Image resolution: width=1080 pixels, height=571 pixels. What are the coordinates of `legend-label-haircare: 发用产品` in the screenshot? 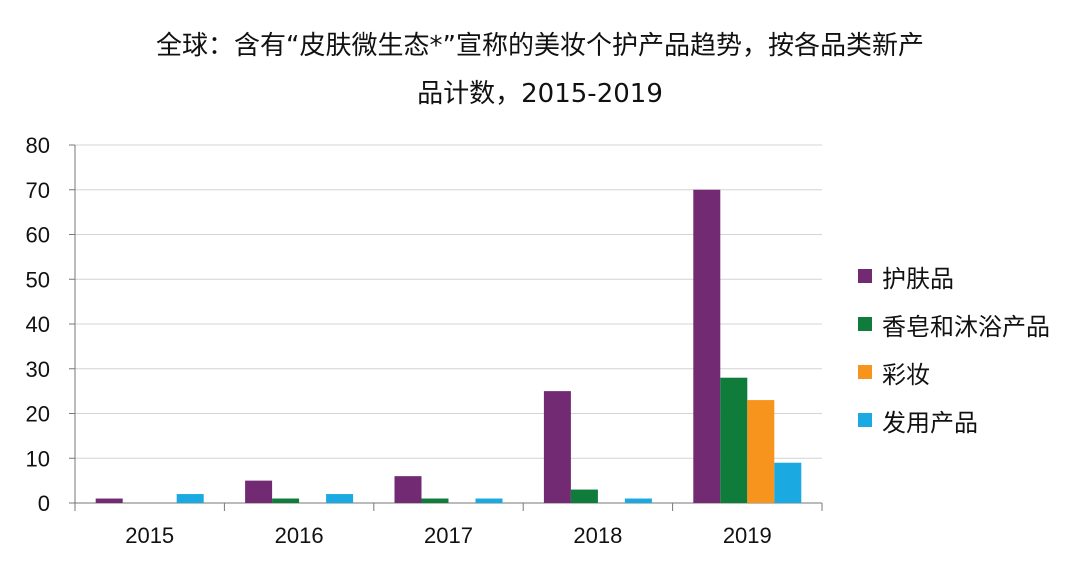 It's located at (930, 422).